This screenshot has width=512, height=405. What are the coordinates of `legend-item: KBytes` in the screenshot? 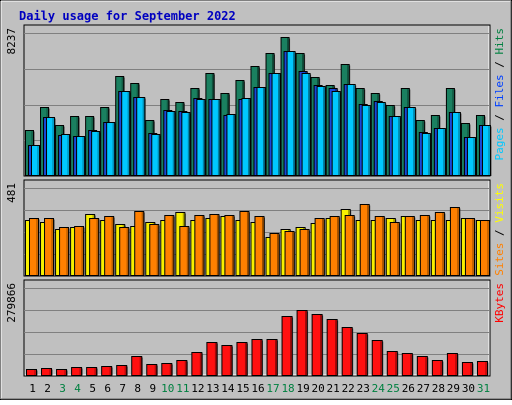 It's located at (499, 303).